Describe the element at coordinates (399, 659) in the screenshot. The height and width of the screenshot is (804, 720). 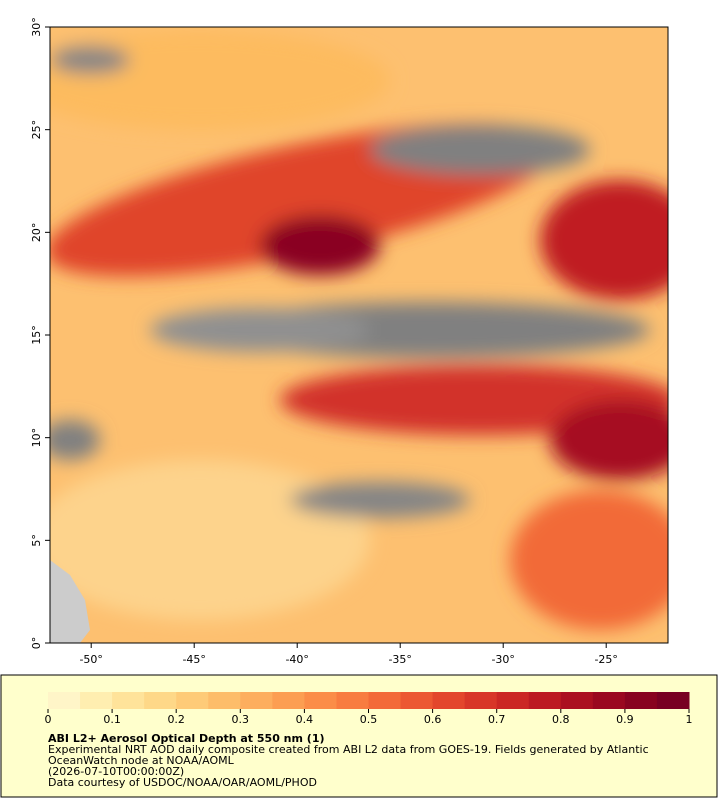
I see `x-tick-label: -35°` at that location.